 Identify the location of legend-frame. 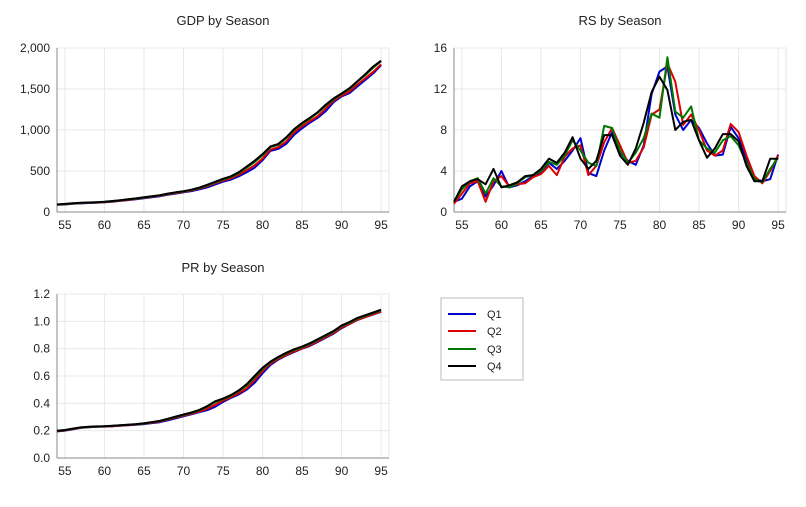
(482, 339).